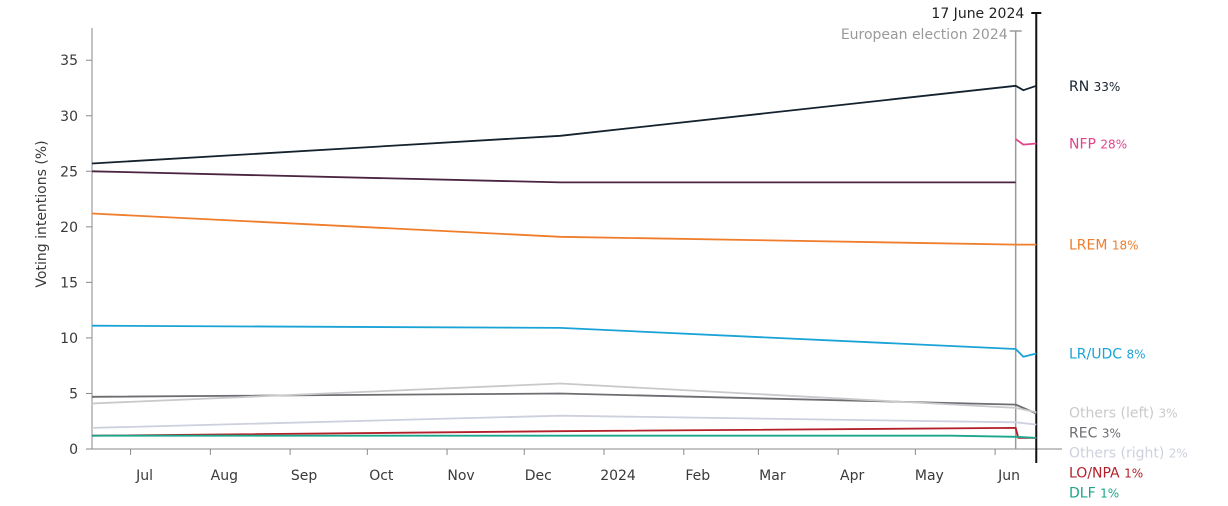  What do you see at coordinates (1107, 87) in the screenshot?
I see `series-label-value: 33%` at bounding box center [1107, 87].